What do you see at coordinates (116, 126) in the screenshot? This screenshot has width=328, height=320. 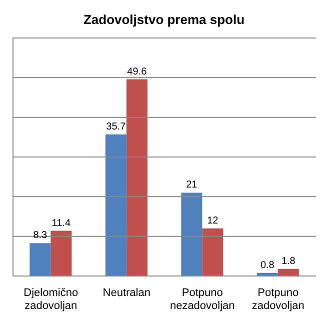 I see `data-label: 35.7` at bounding box center [116, 126].